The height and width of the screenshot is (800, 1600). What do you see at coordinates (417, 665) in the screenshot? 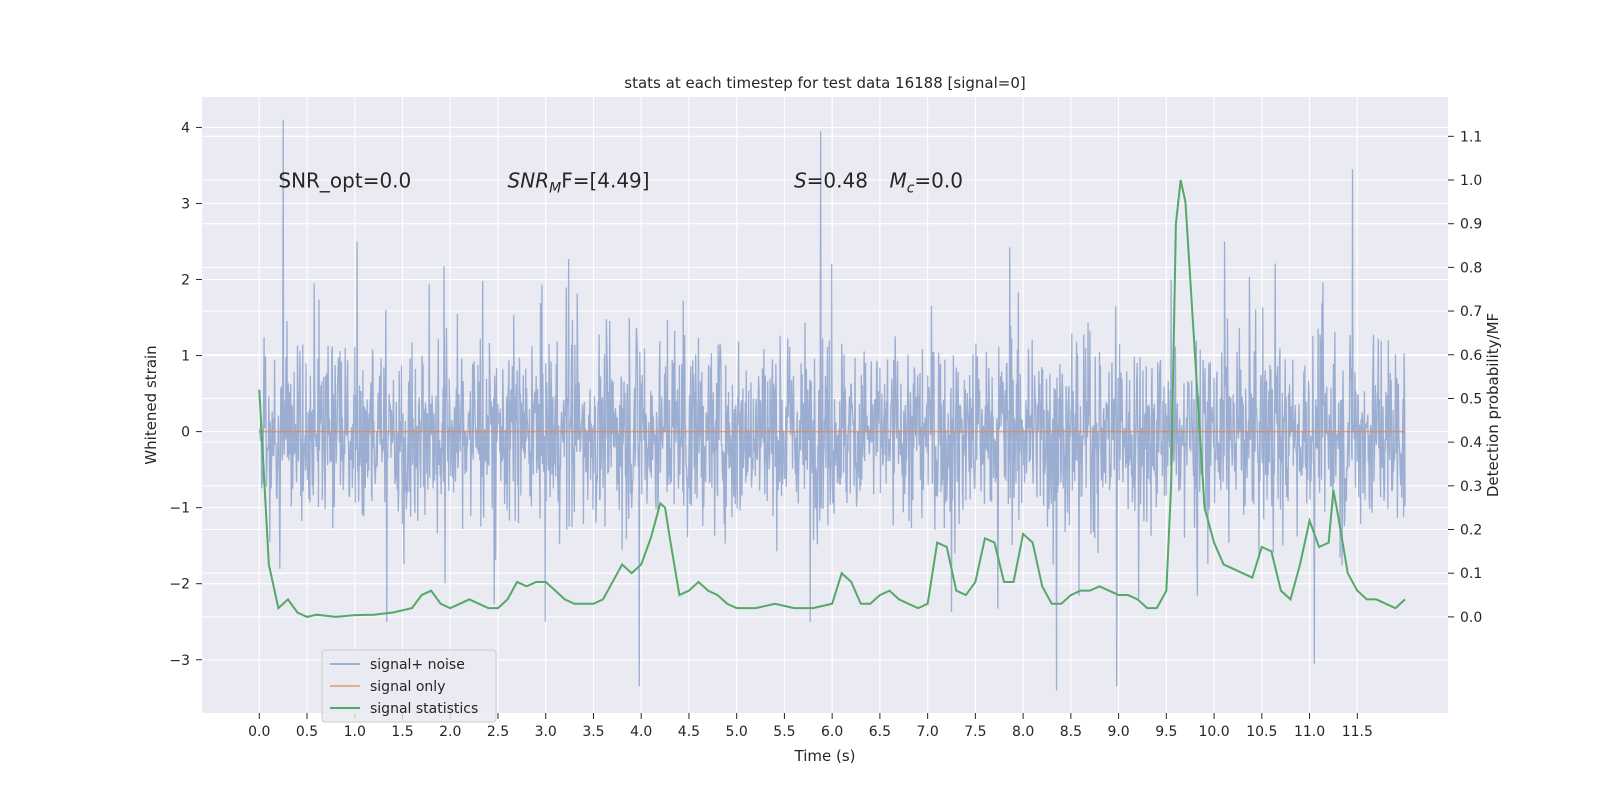
I see `legend-label-noise: signal+ noise` at bounding box center [417, 665].